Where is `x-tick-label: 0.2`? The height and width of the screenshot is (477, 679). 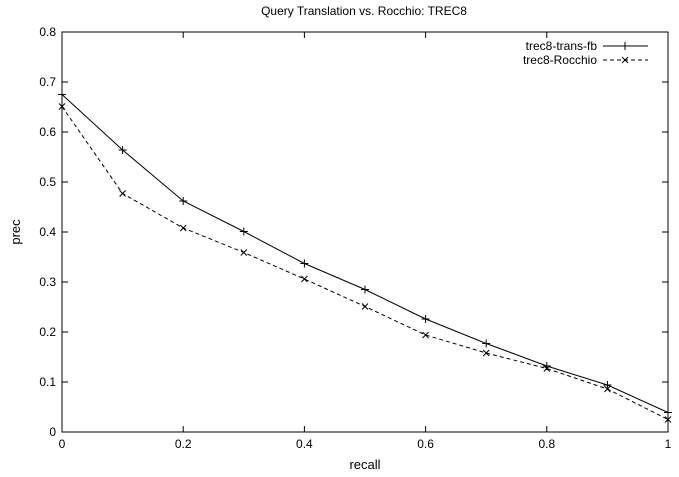
x-tick-label: 0.2 is located at coordinates (183, 444).